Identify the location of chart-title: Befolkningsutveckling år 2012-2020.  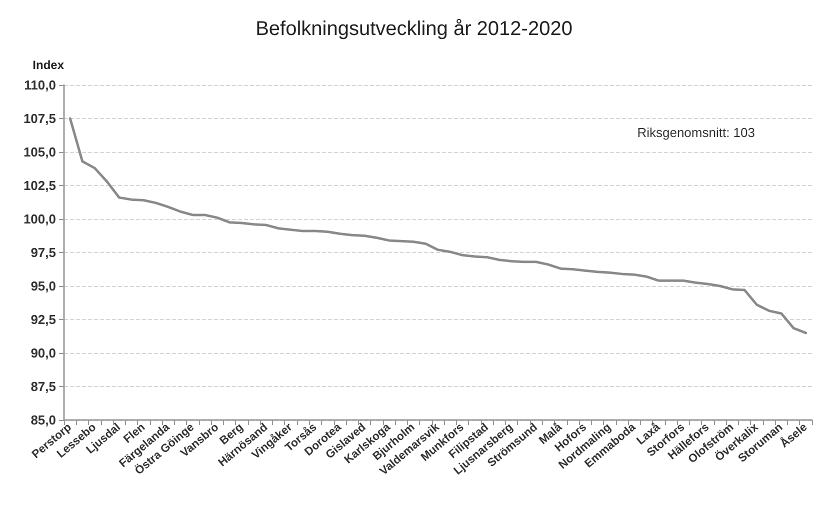
(414, 29).